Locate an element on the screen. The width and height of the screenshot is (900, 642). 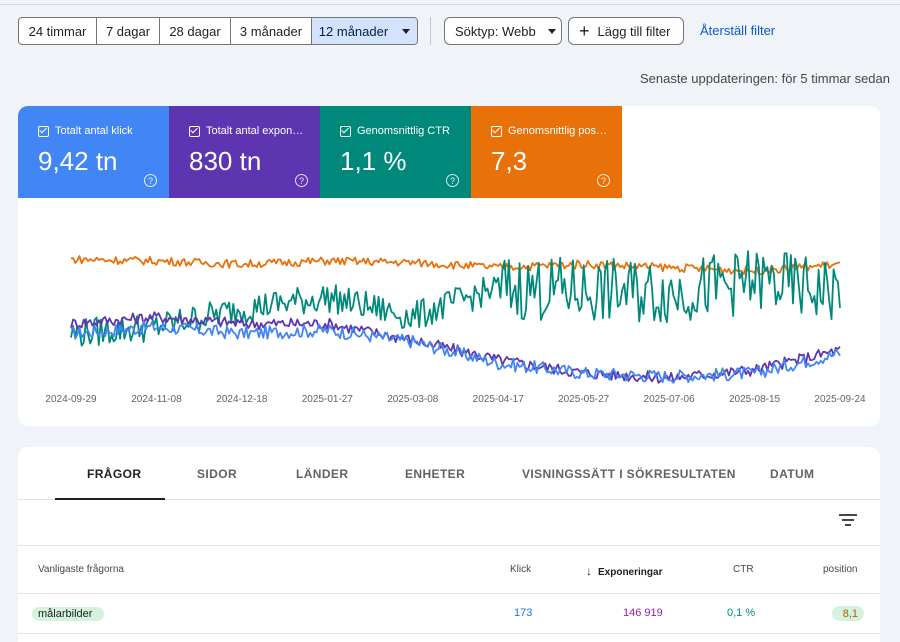
tab-pages: SIDOR is located at coordinates (217, 474).